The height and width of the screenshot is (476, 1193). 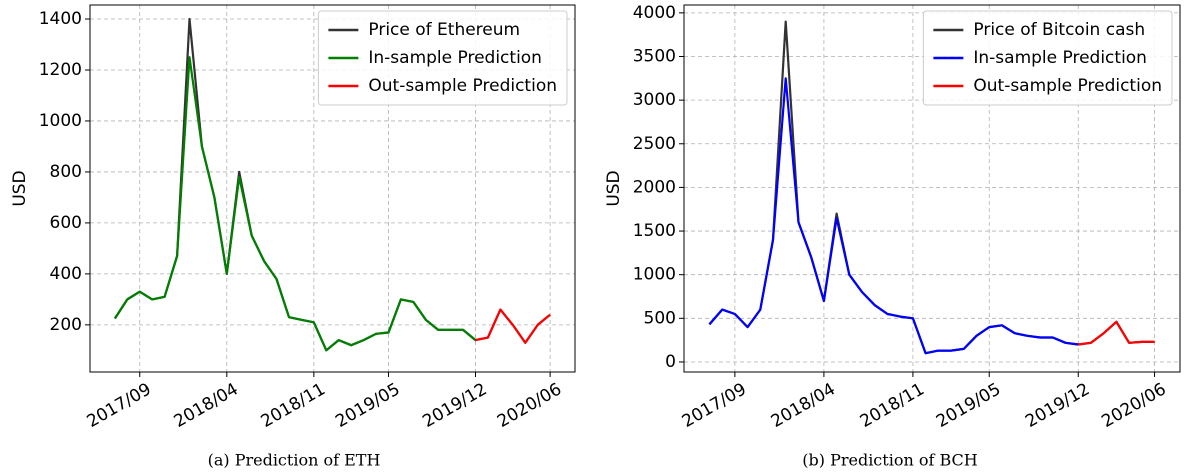 I want to click on caption: (a) Prediction of ETH, so click(x=294, y=460).